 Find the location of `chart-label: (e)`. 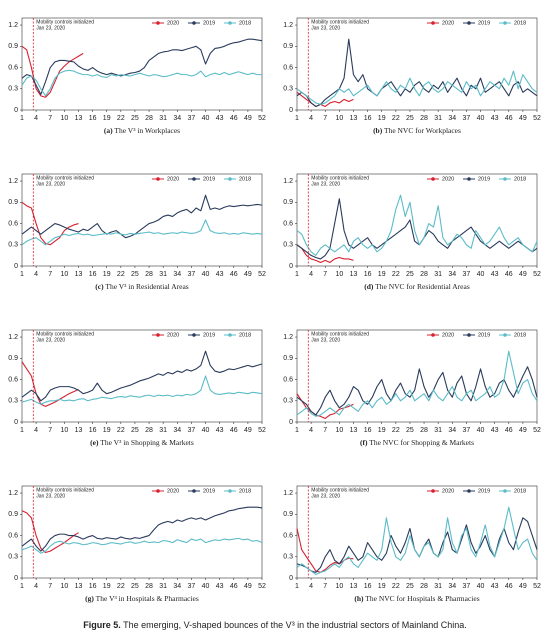

chart-label: (e) is located at coordinates (94, 442).